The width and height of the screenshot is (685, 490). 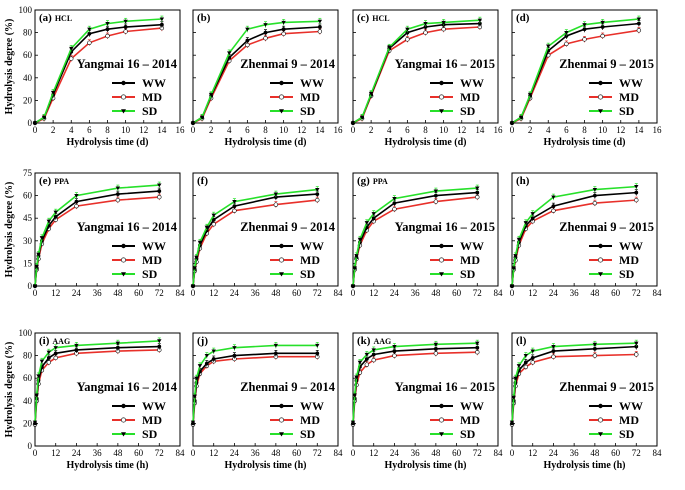 What do you see at coordinates (380, 181) in the screenshot?
I see `method-label: PPA` at bounding box center [380, 181].